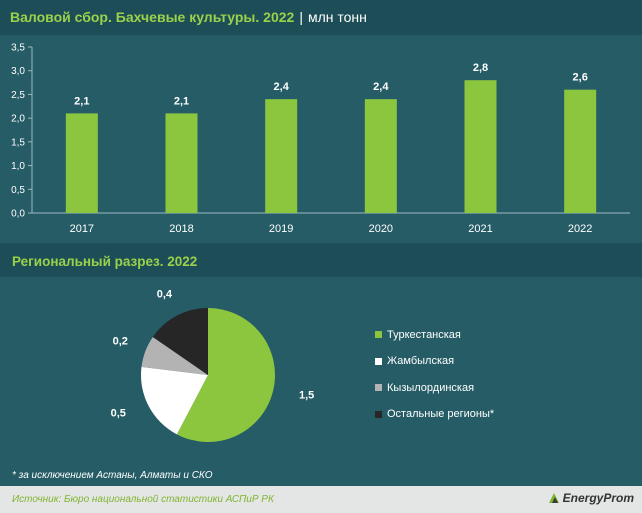 The image size is (642, 513). What do you see at coordinates (580, 229) in the screenshot?
I see `x-tick-label: 2022` at bounding box center [580, 229].